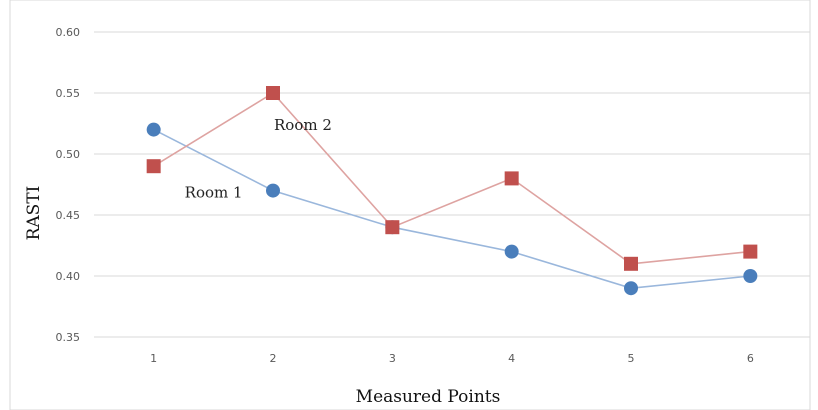 The height and width of the screenshot is (410, 818). I want to click on y-axis-title: RASTI, so click(34, 213).